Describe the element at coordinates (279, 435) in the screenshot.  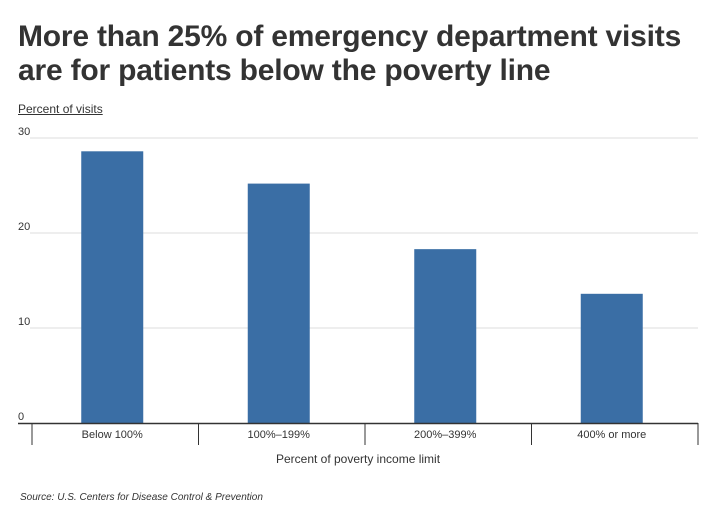
I see `x-category-label: 100%–199%` at that location.